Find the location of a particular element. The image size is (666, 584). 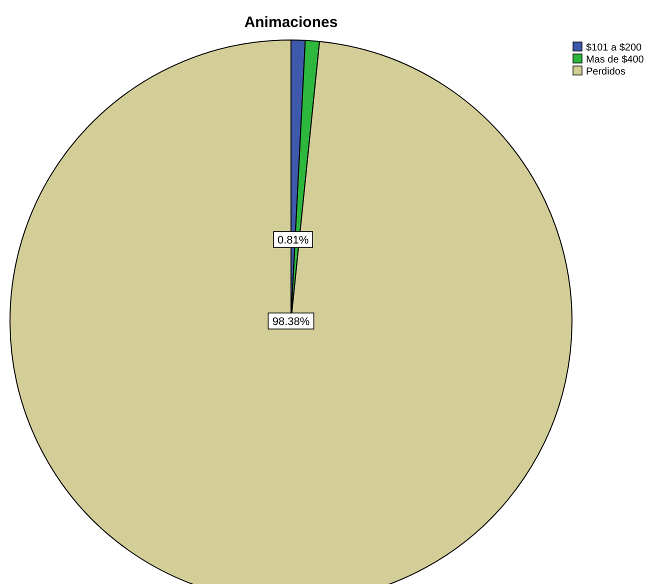

legend-label: $101 a $200 is located at coordinates (614, 48).